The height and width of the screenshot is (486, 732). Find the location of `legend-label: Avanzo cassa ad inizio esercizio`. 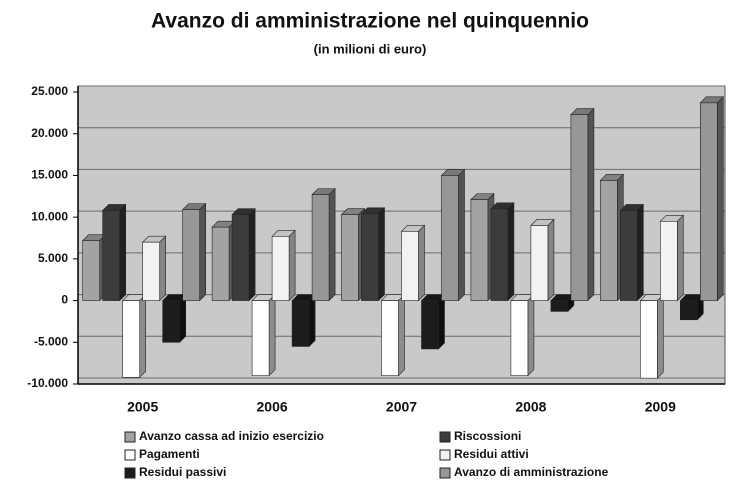

legend-label: Avanzo cassa ad inizio esercizio is located at coordinates (231, 436).